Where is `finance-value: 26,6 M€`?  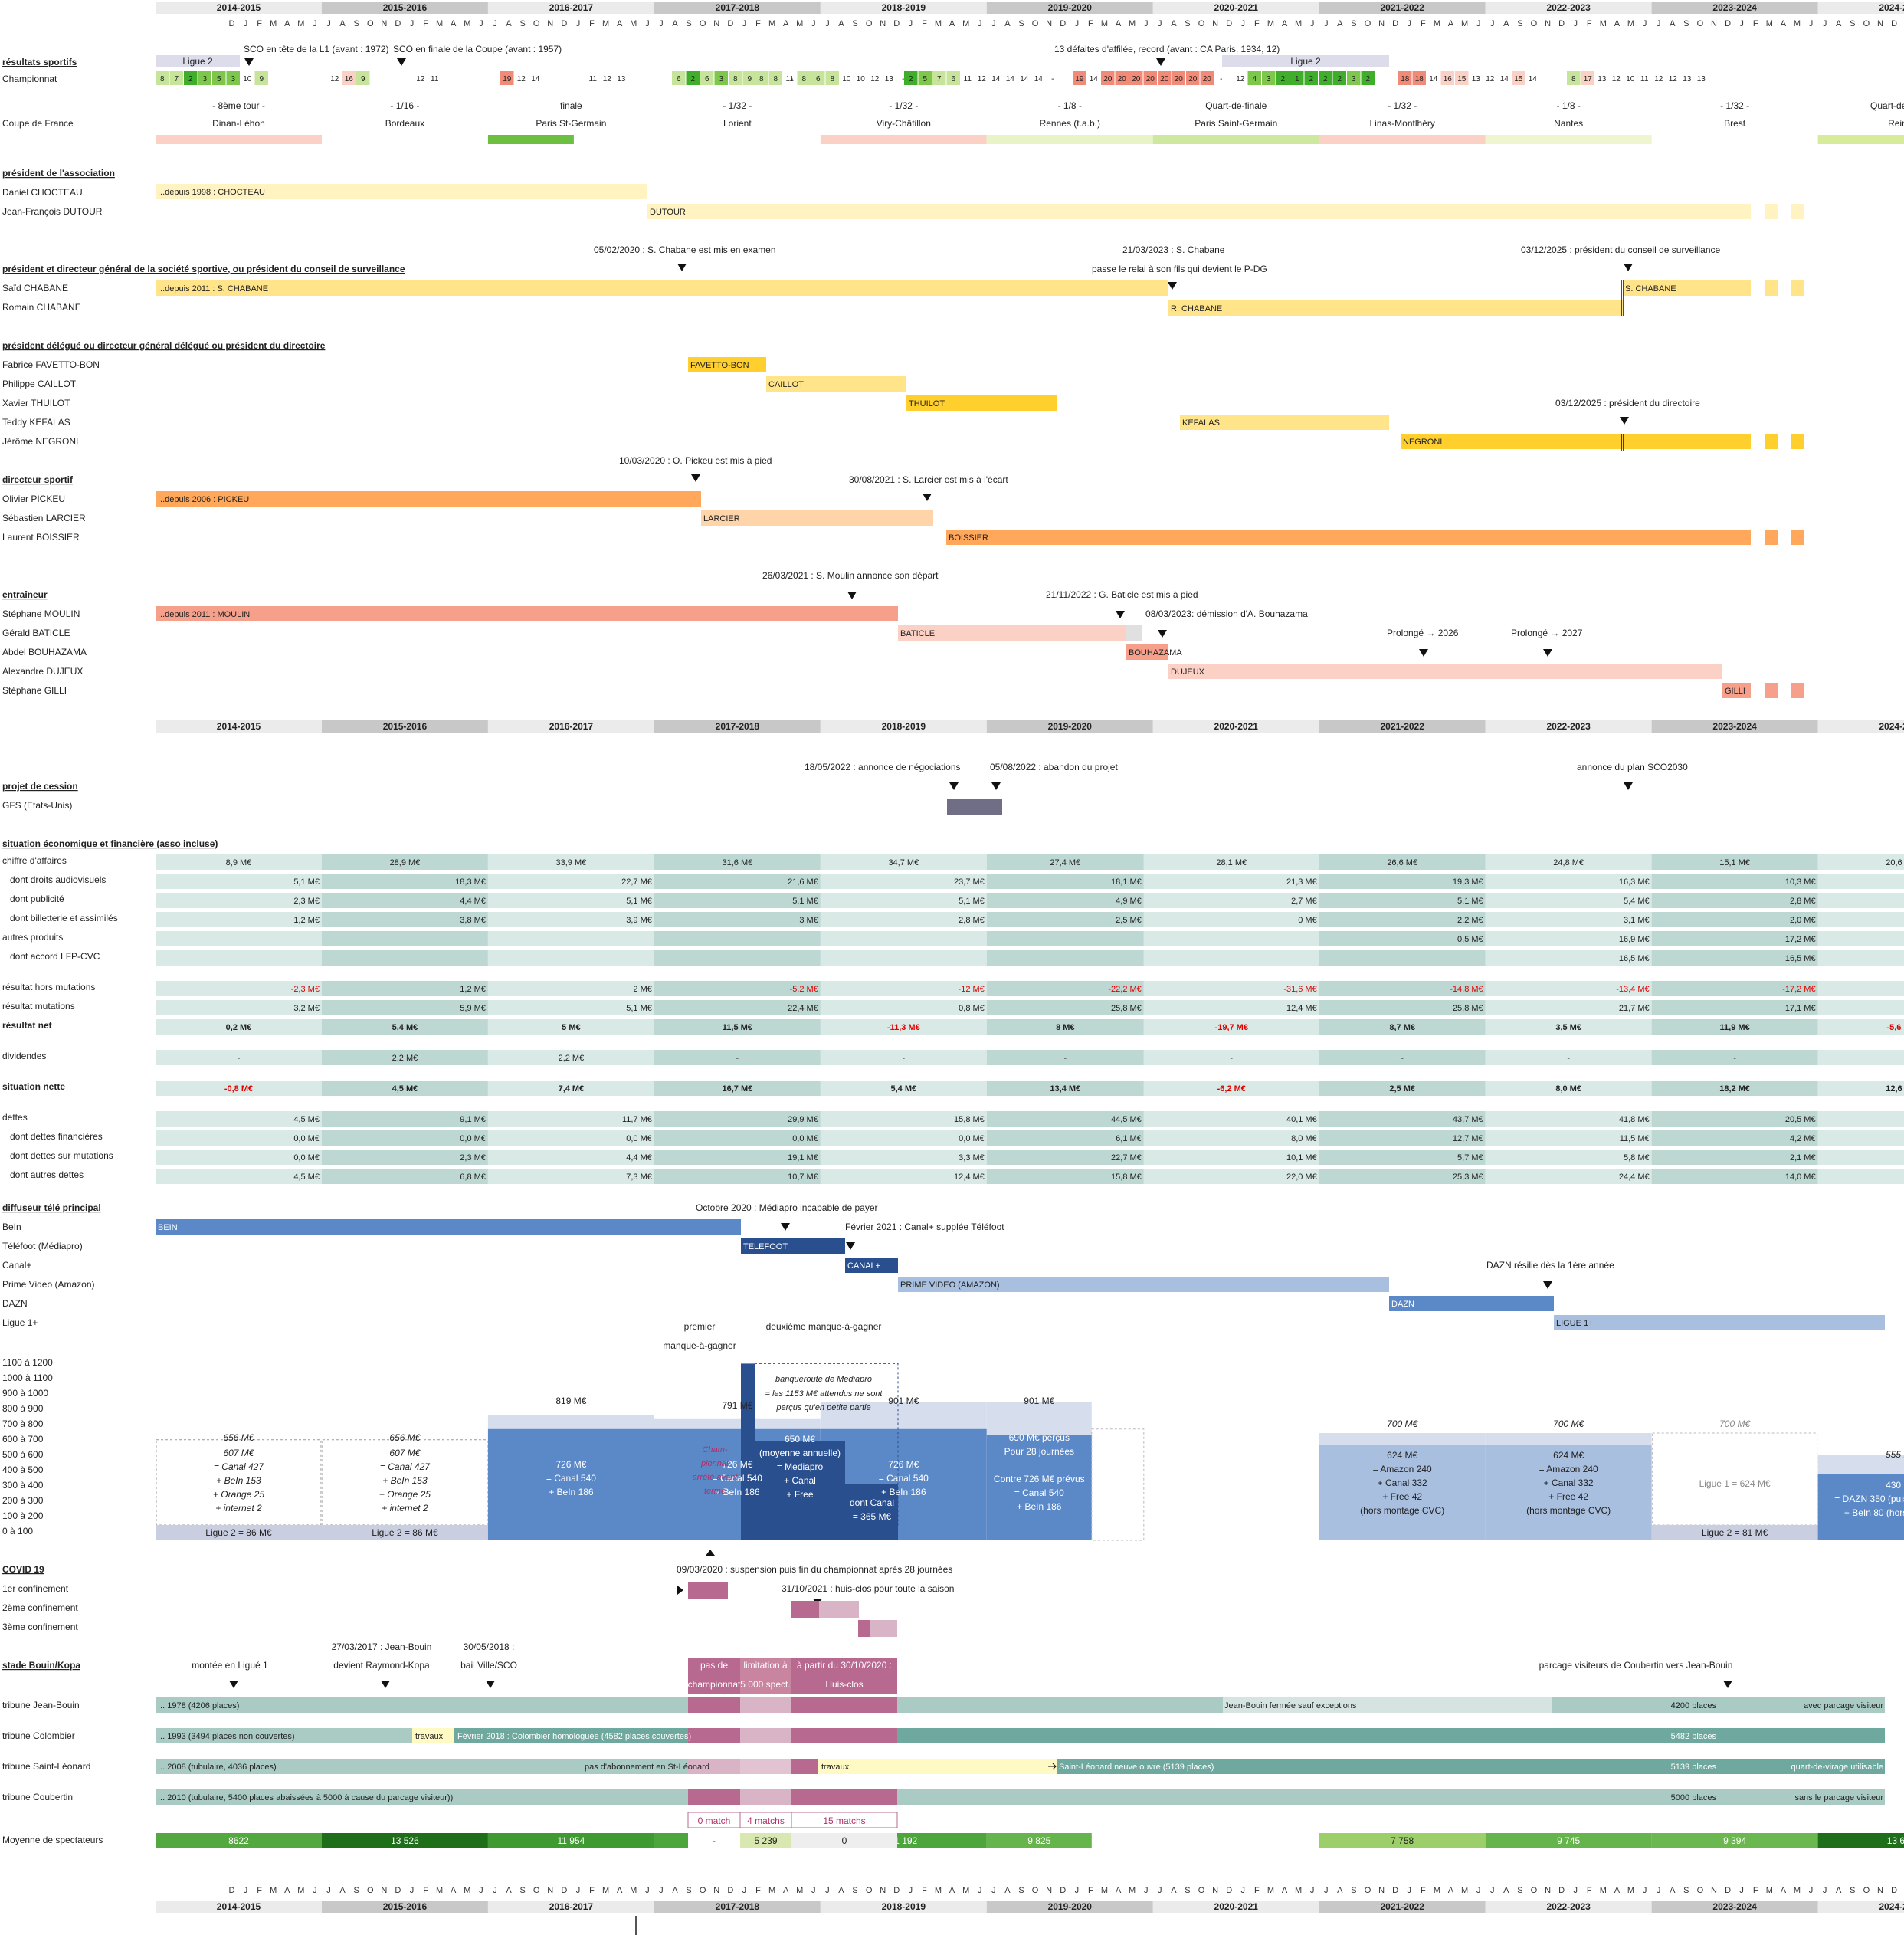
finance-value: 26,6 M€ is located at coordinates (1402, 862).